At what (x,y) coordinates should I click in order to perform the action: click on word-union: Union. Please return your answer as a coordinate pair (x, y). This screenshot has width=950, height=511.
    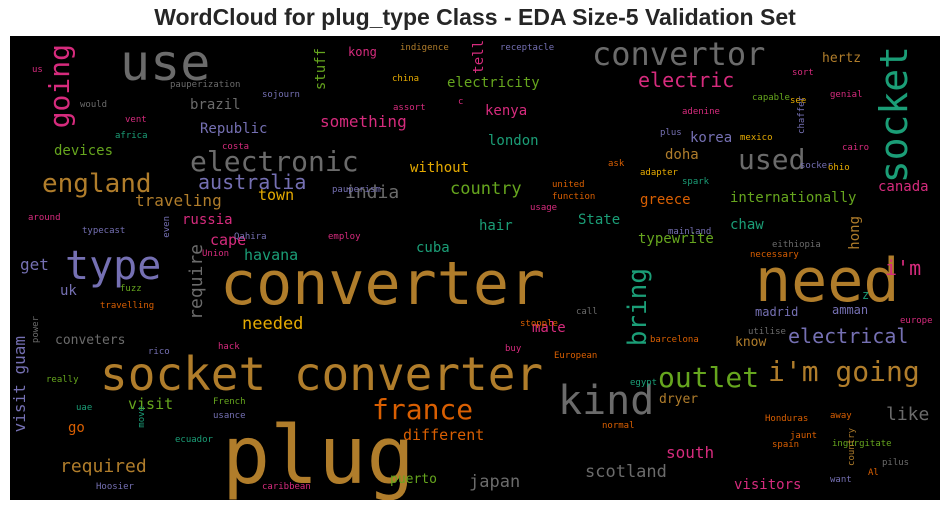
    Looking at the image, I should click on (216, 254).